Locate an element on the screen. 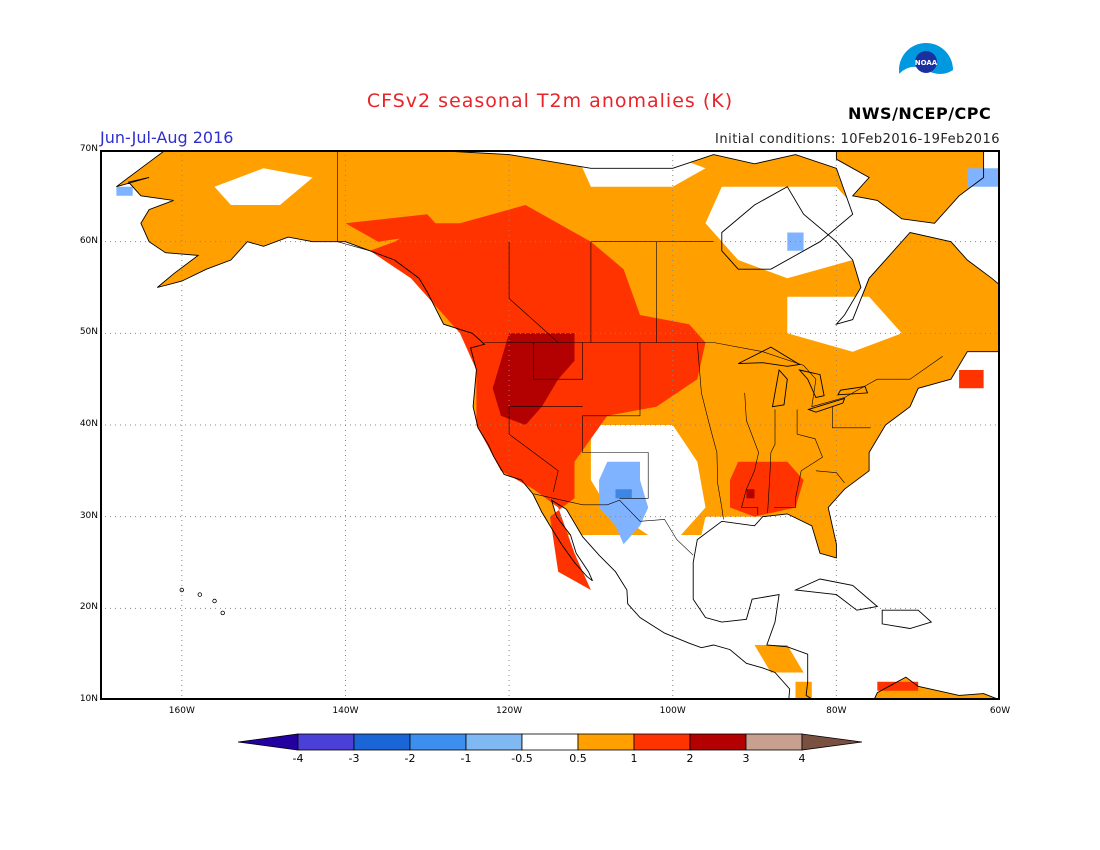  colorbar-min-arrow is located at coordinates (268, 742).